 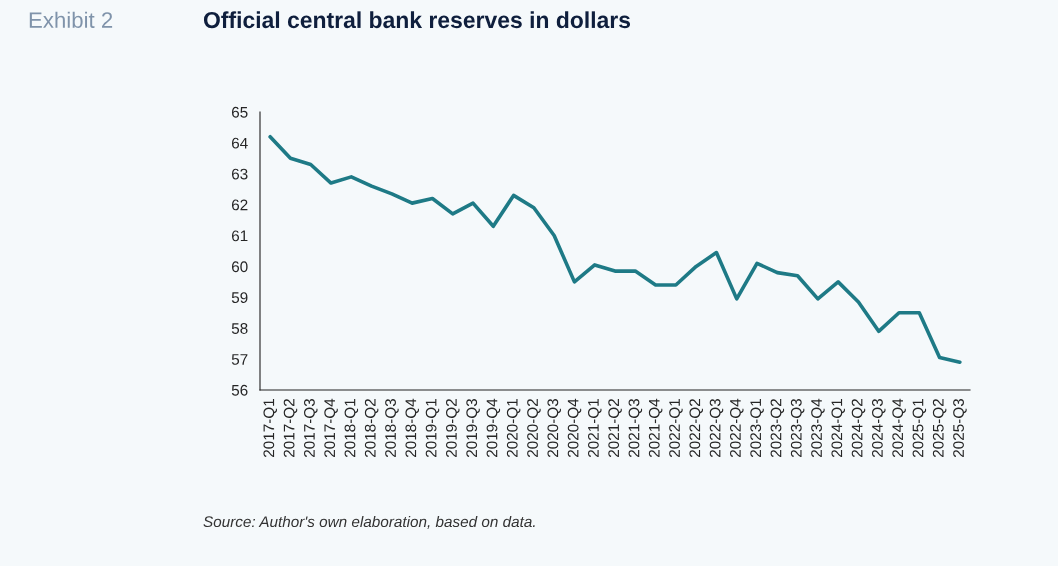 What do you see at coordinates (417, 20) in the screenshot?
I see `chart-title: Official central bank reserves in dollars` at bounding box center [417, 20].